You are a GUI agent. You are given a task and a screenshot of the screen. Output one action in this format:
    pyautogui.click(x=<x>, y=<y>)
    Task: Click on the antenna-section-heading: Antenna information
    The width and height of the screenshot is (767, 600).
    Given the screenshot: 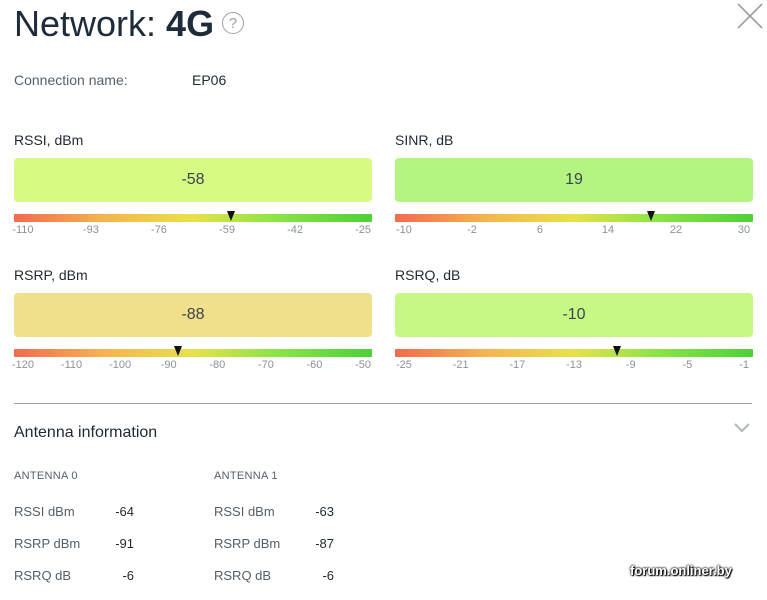 What is the action you would take?
    pyautogui.click(x=86, y=432)
    